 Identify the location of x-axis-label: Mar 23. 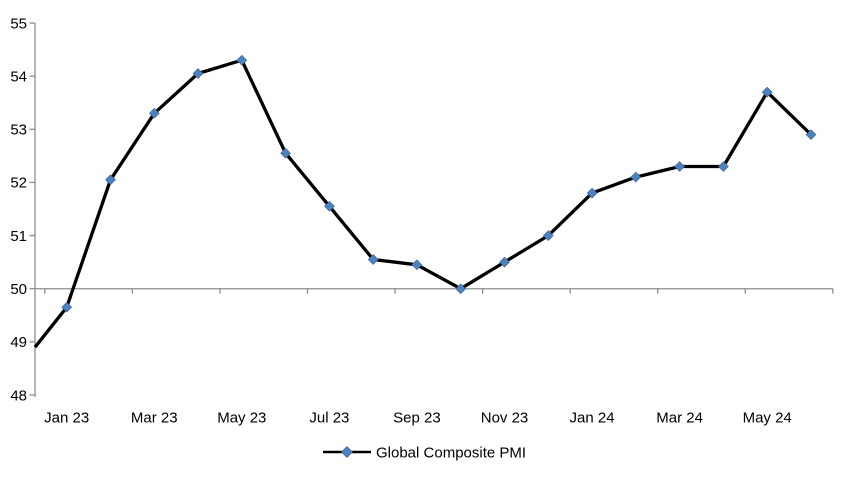
(154, 418).